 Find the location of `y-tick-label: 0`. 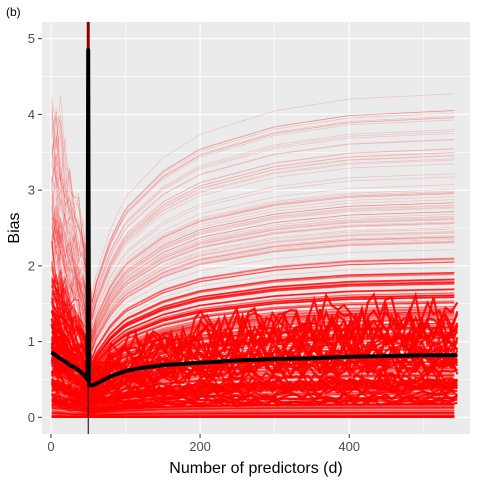

y-tick-label: 0 is located at coordinates (31, 417).